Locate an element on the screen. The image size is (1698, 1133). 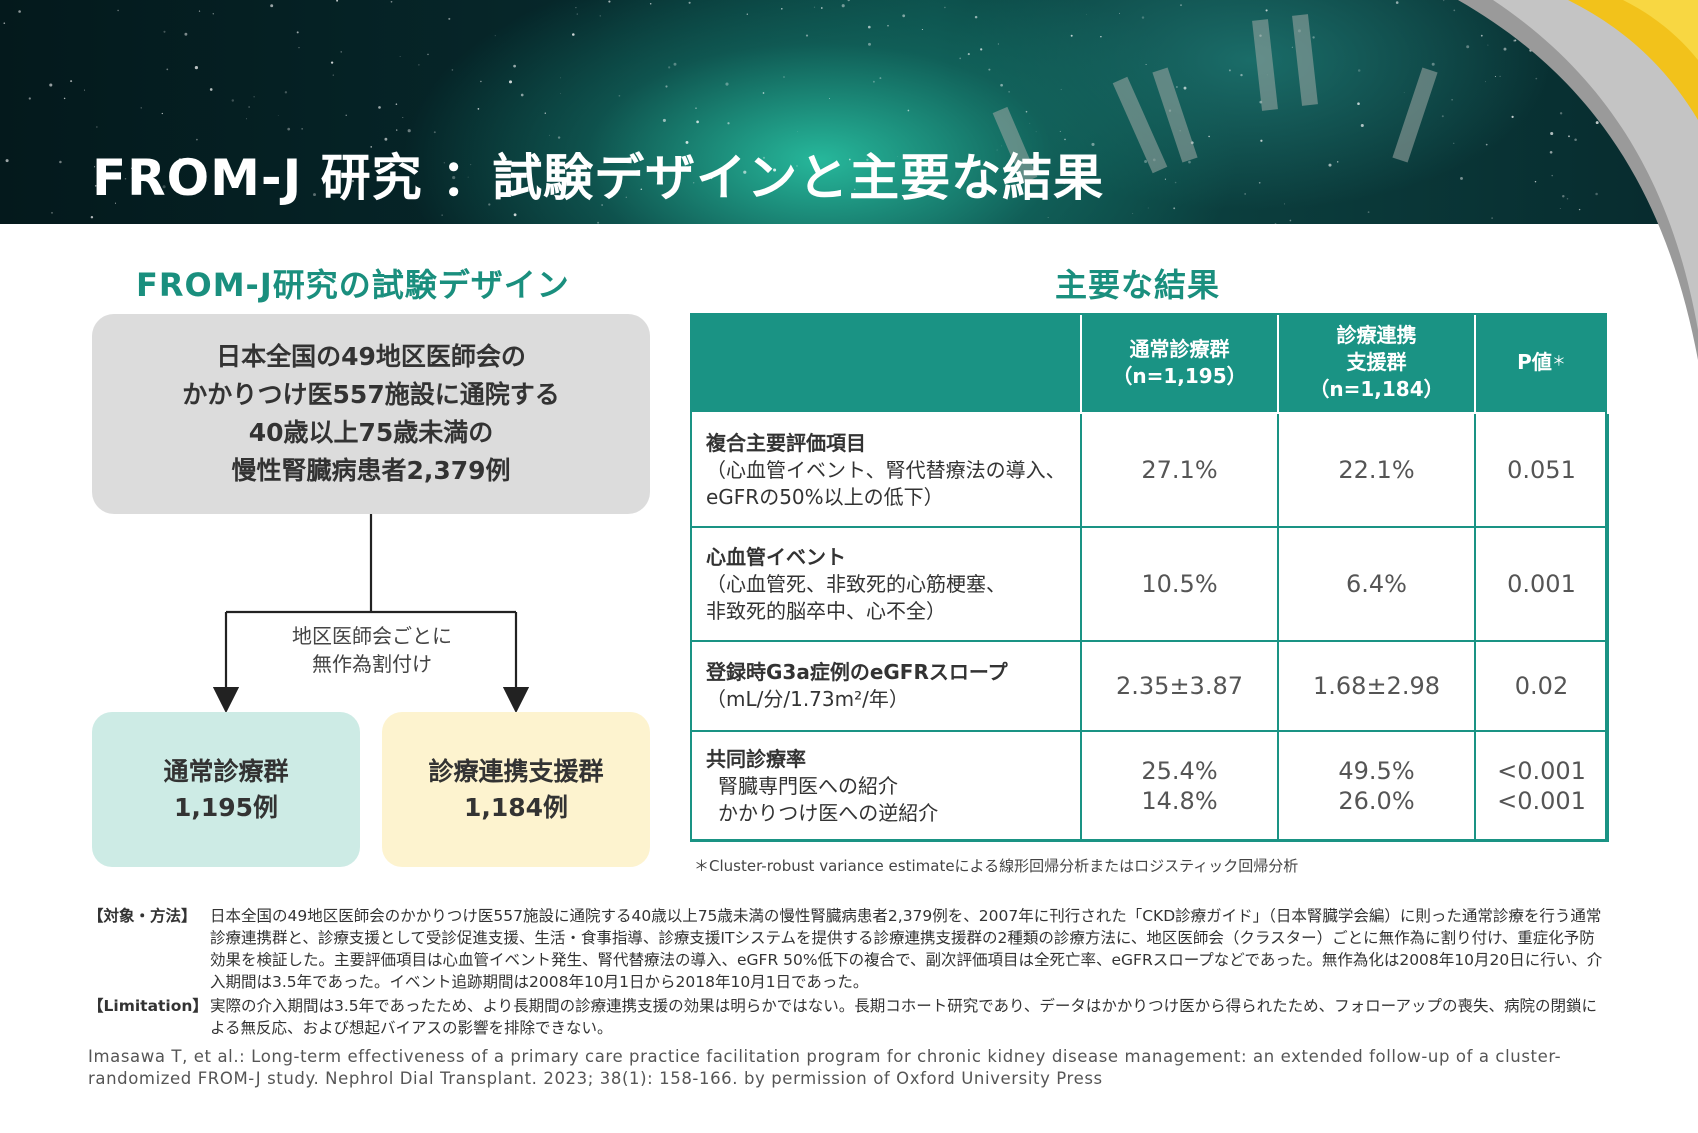
table-header-row: 通常診療群 （n=1,195） 診療連携 支援群 （n=1,184） P値＊ is located at coordinates (1149, 363).